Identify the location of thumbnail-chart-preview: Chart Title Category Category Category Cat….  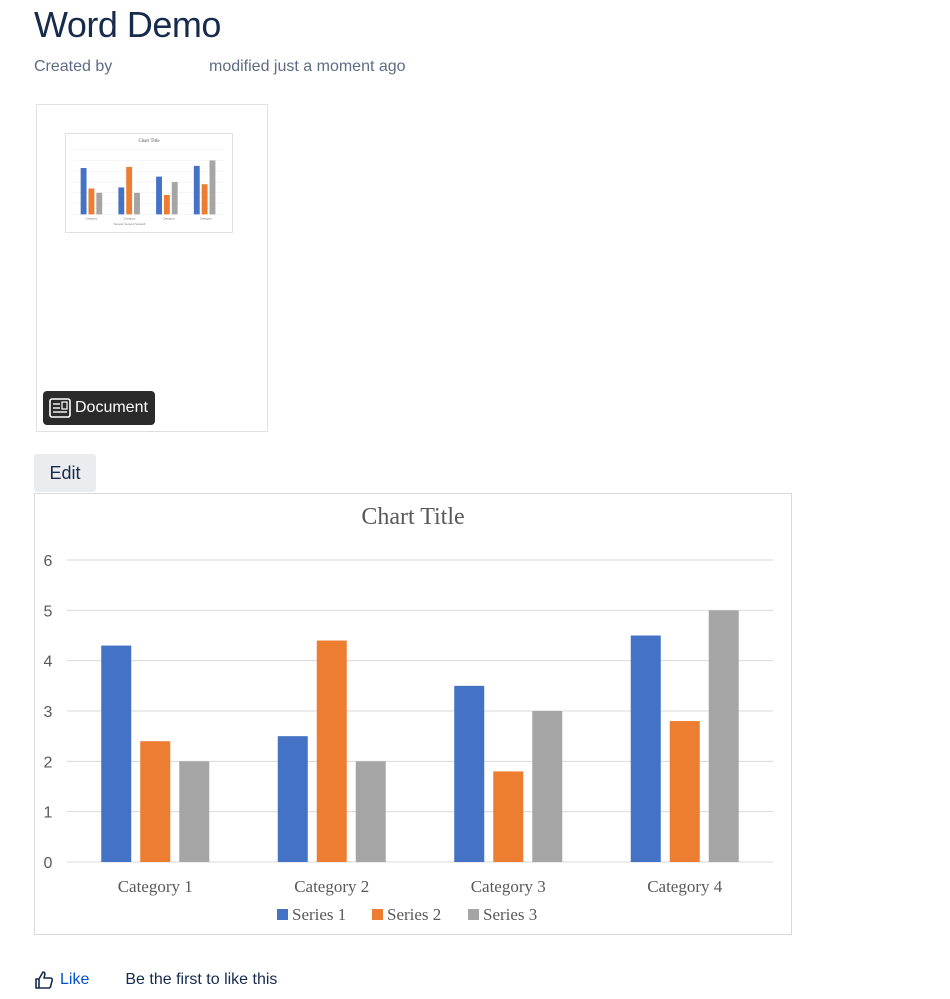
(149, 183).